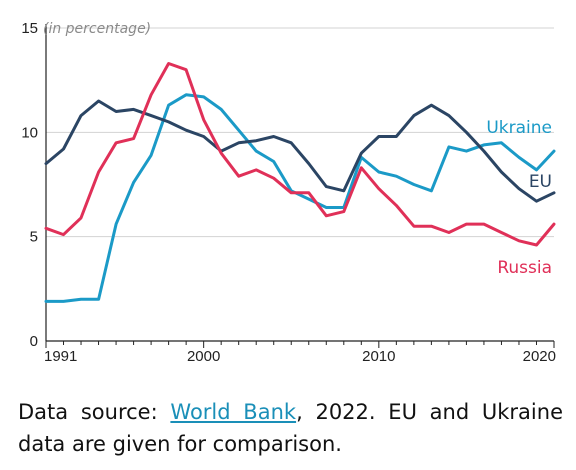  What do you see at coordinates (94, 412) in the screenshot?
I see `source-prefix: Data source:` at bounding box center [94, 412].